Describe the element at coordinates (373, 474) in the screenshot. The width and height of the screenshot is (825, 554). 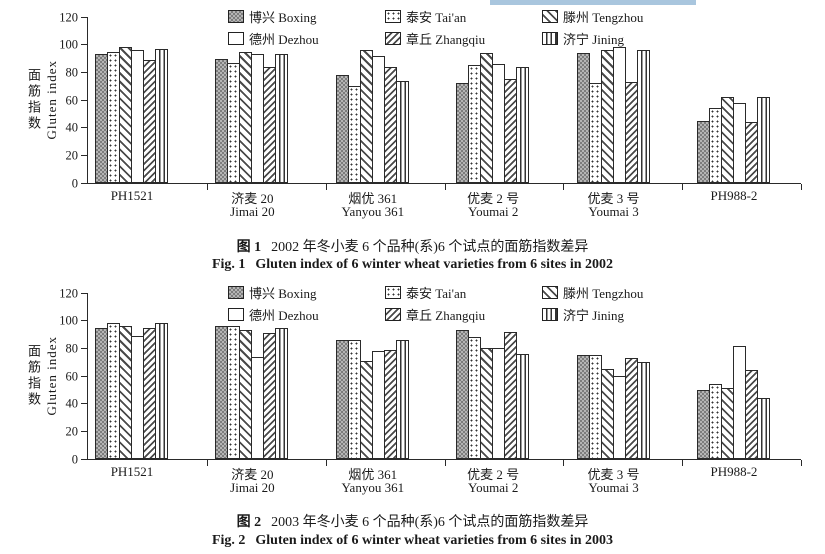
I see `x-axis-label: 烟优 361` at that location.